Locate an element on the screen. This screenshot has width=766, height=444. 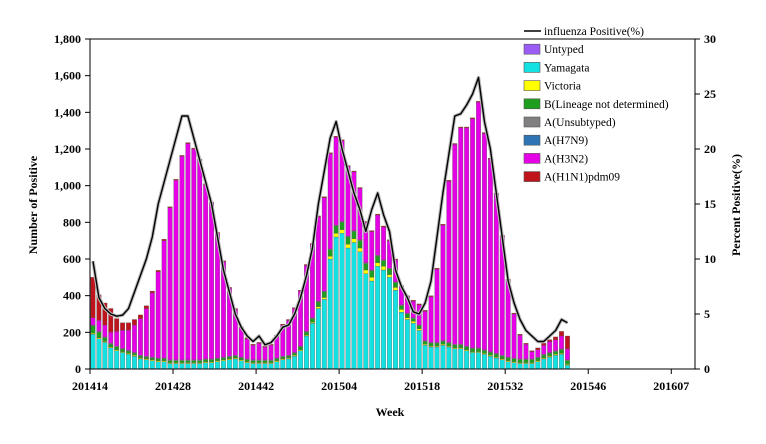
bar-segment-b-lineage-not-determined--44 is located at coordinates (354, 235).